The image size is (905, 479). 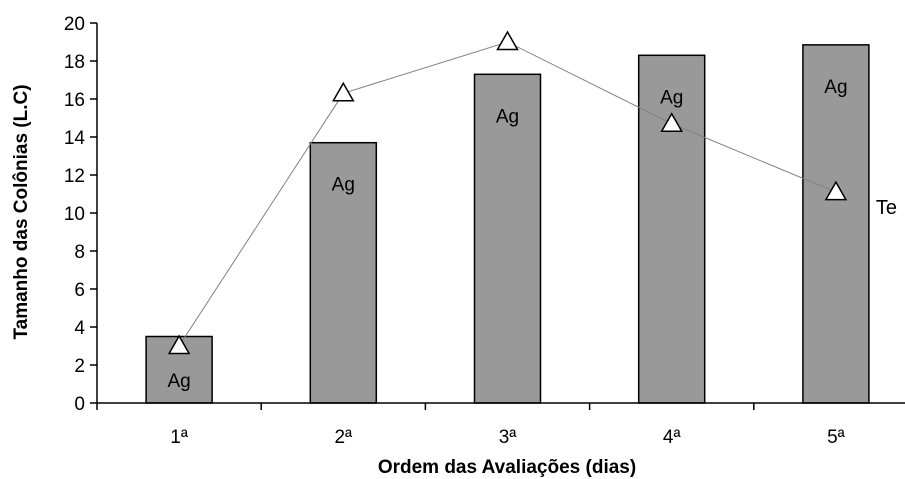 What do you see at coordinates (21, 211) in the screenshot?
I see `y-axis-title: Tamanho das Colônias (L.C)` at bounding box center [21, 211].